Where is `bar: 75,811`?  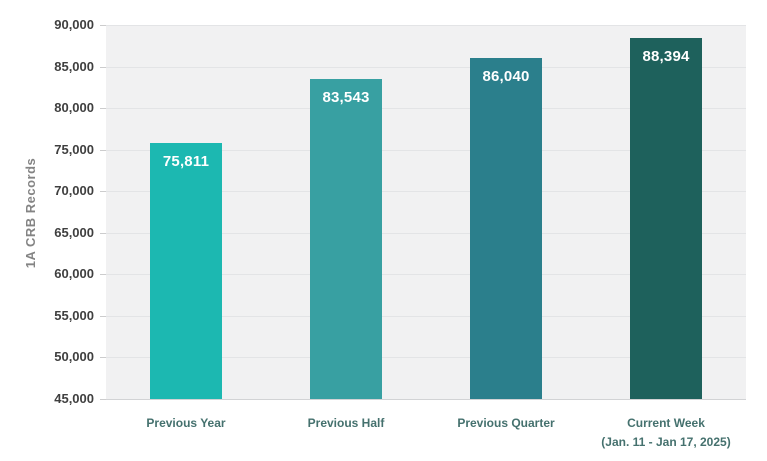
bar: 75,811 is located at coordinates (186, 271).